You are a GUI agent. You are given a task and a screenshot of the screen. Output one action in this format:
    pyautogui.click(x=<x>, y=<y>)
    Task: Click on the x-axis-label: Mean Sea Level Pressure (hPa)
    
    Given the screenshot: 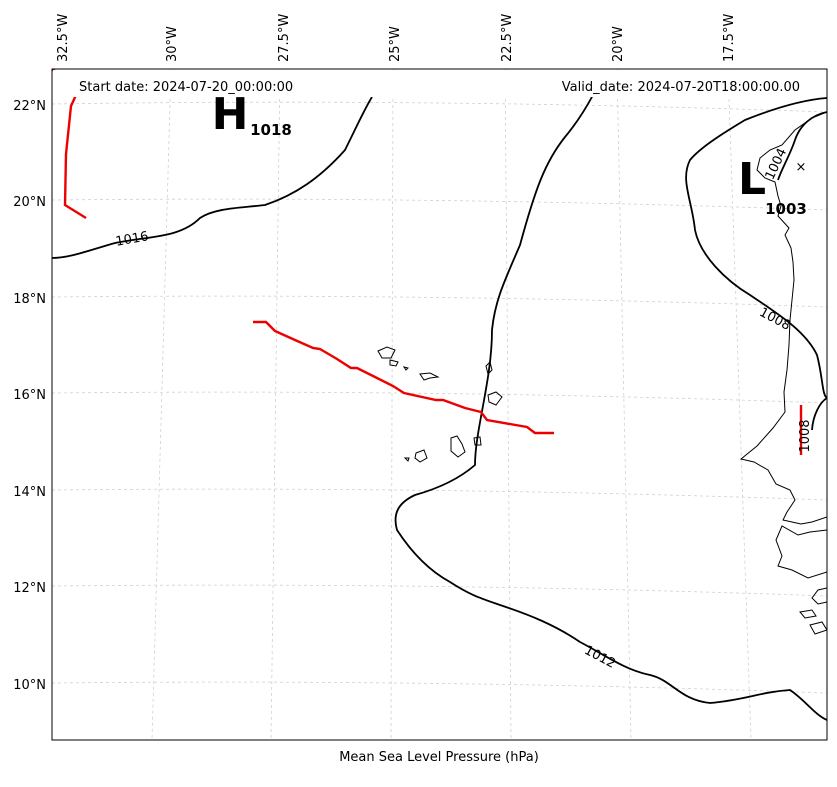 What is the action you would take?
    pyautogui.click(x=439, y=757)
    